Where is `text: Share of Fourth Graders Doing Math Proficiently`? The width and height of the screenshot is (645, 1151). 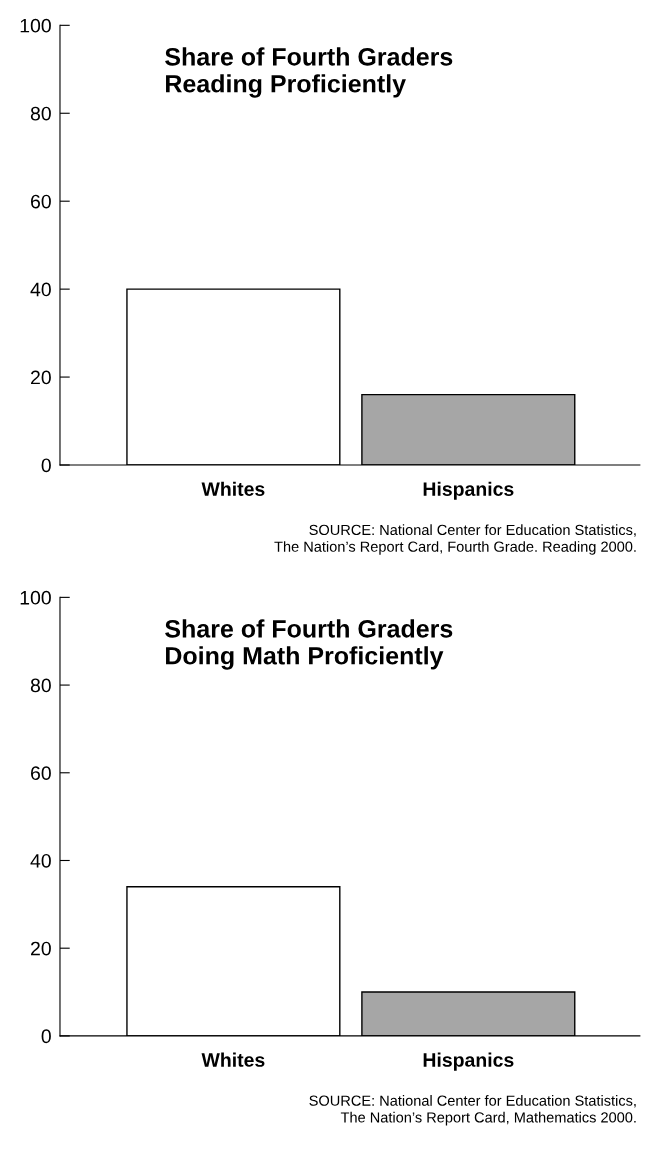 text: Share of Fourth Graders Doing Math Proficiently is located at coordinates (309, 644).